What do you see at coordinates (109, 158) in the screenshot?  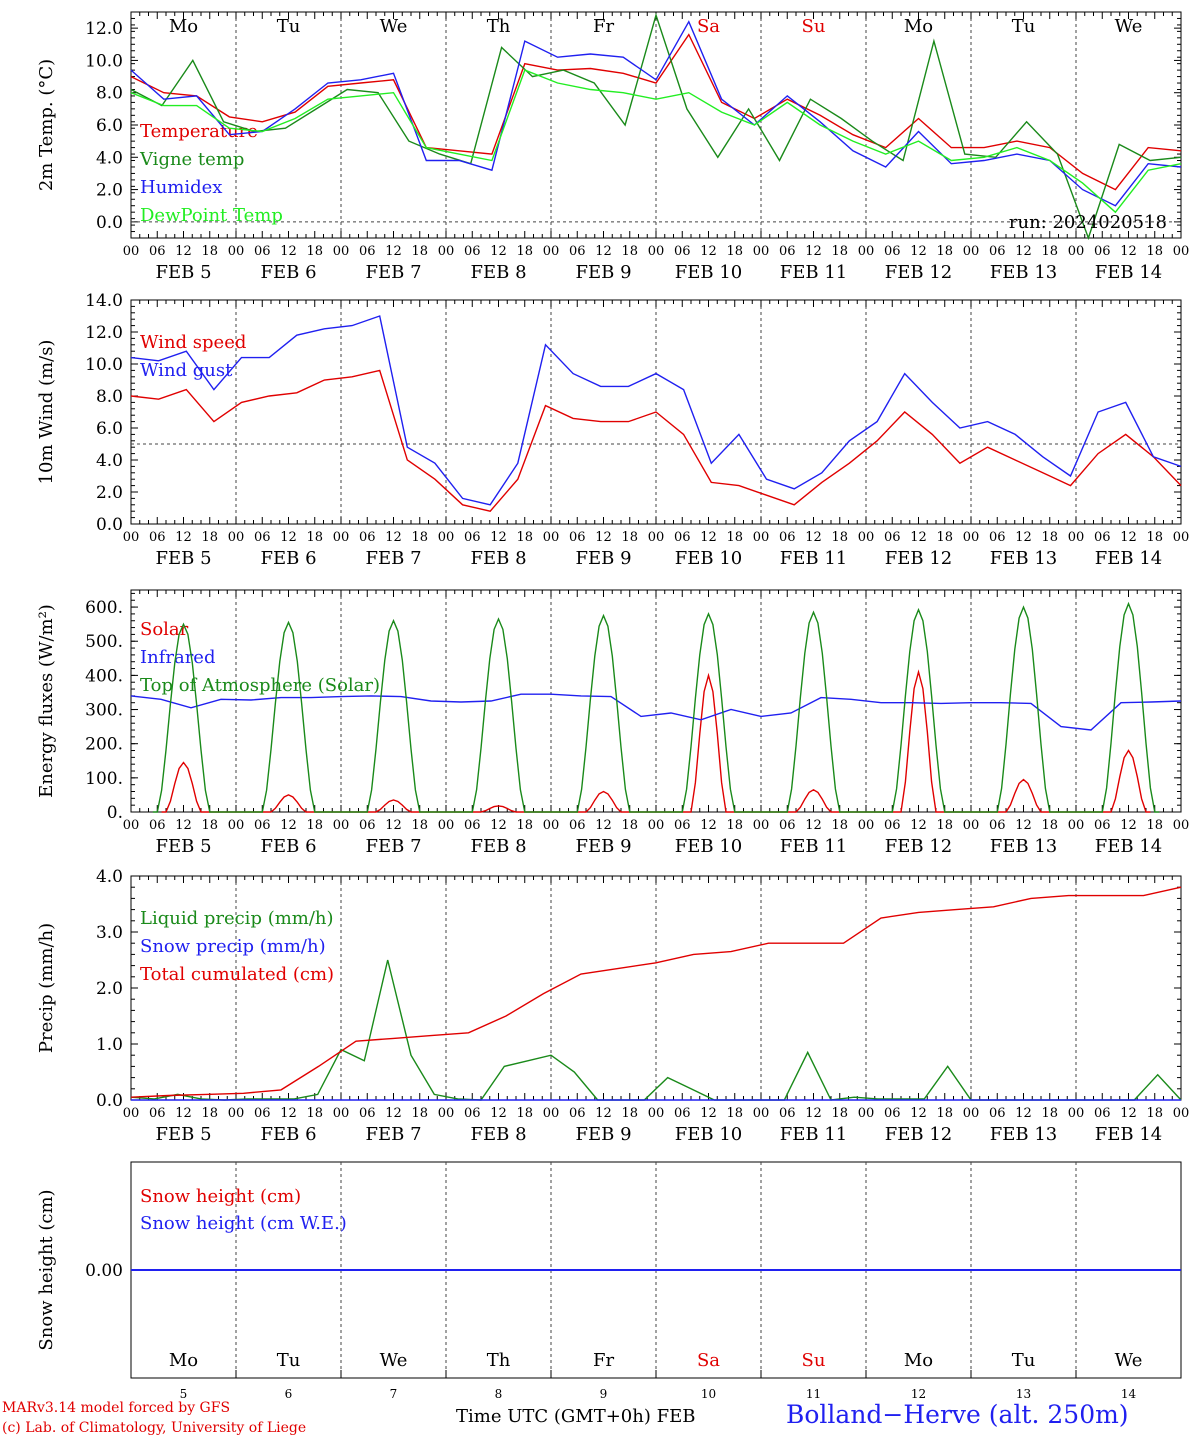 I see `temperature-ytick-label: 4.0` at bounding box center [109, 158].